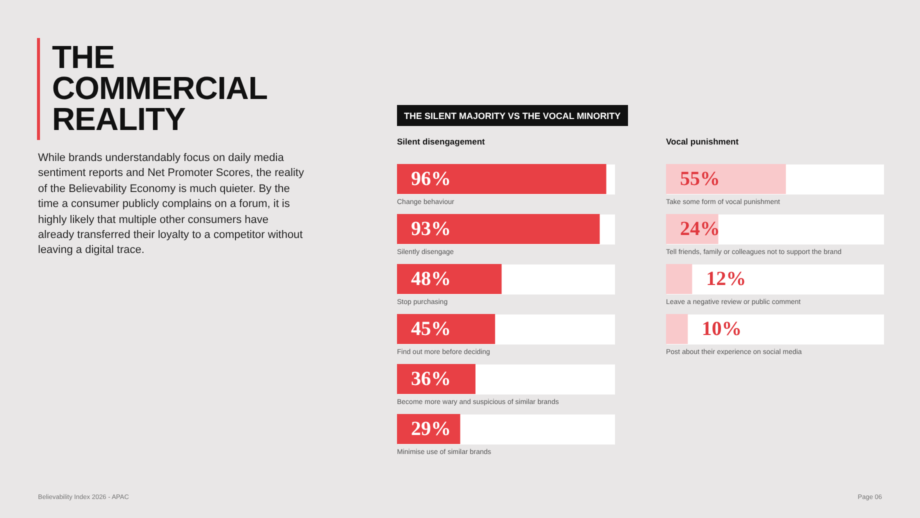 The width and height of the screenshot is (920, 518). Describe the element at coordinates (431, 179) in the screenshot. I see `data-label: 96%` at that location.